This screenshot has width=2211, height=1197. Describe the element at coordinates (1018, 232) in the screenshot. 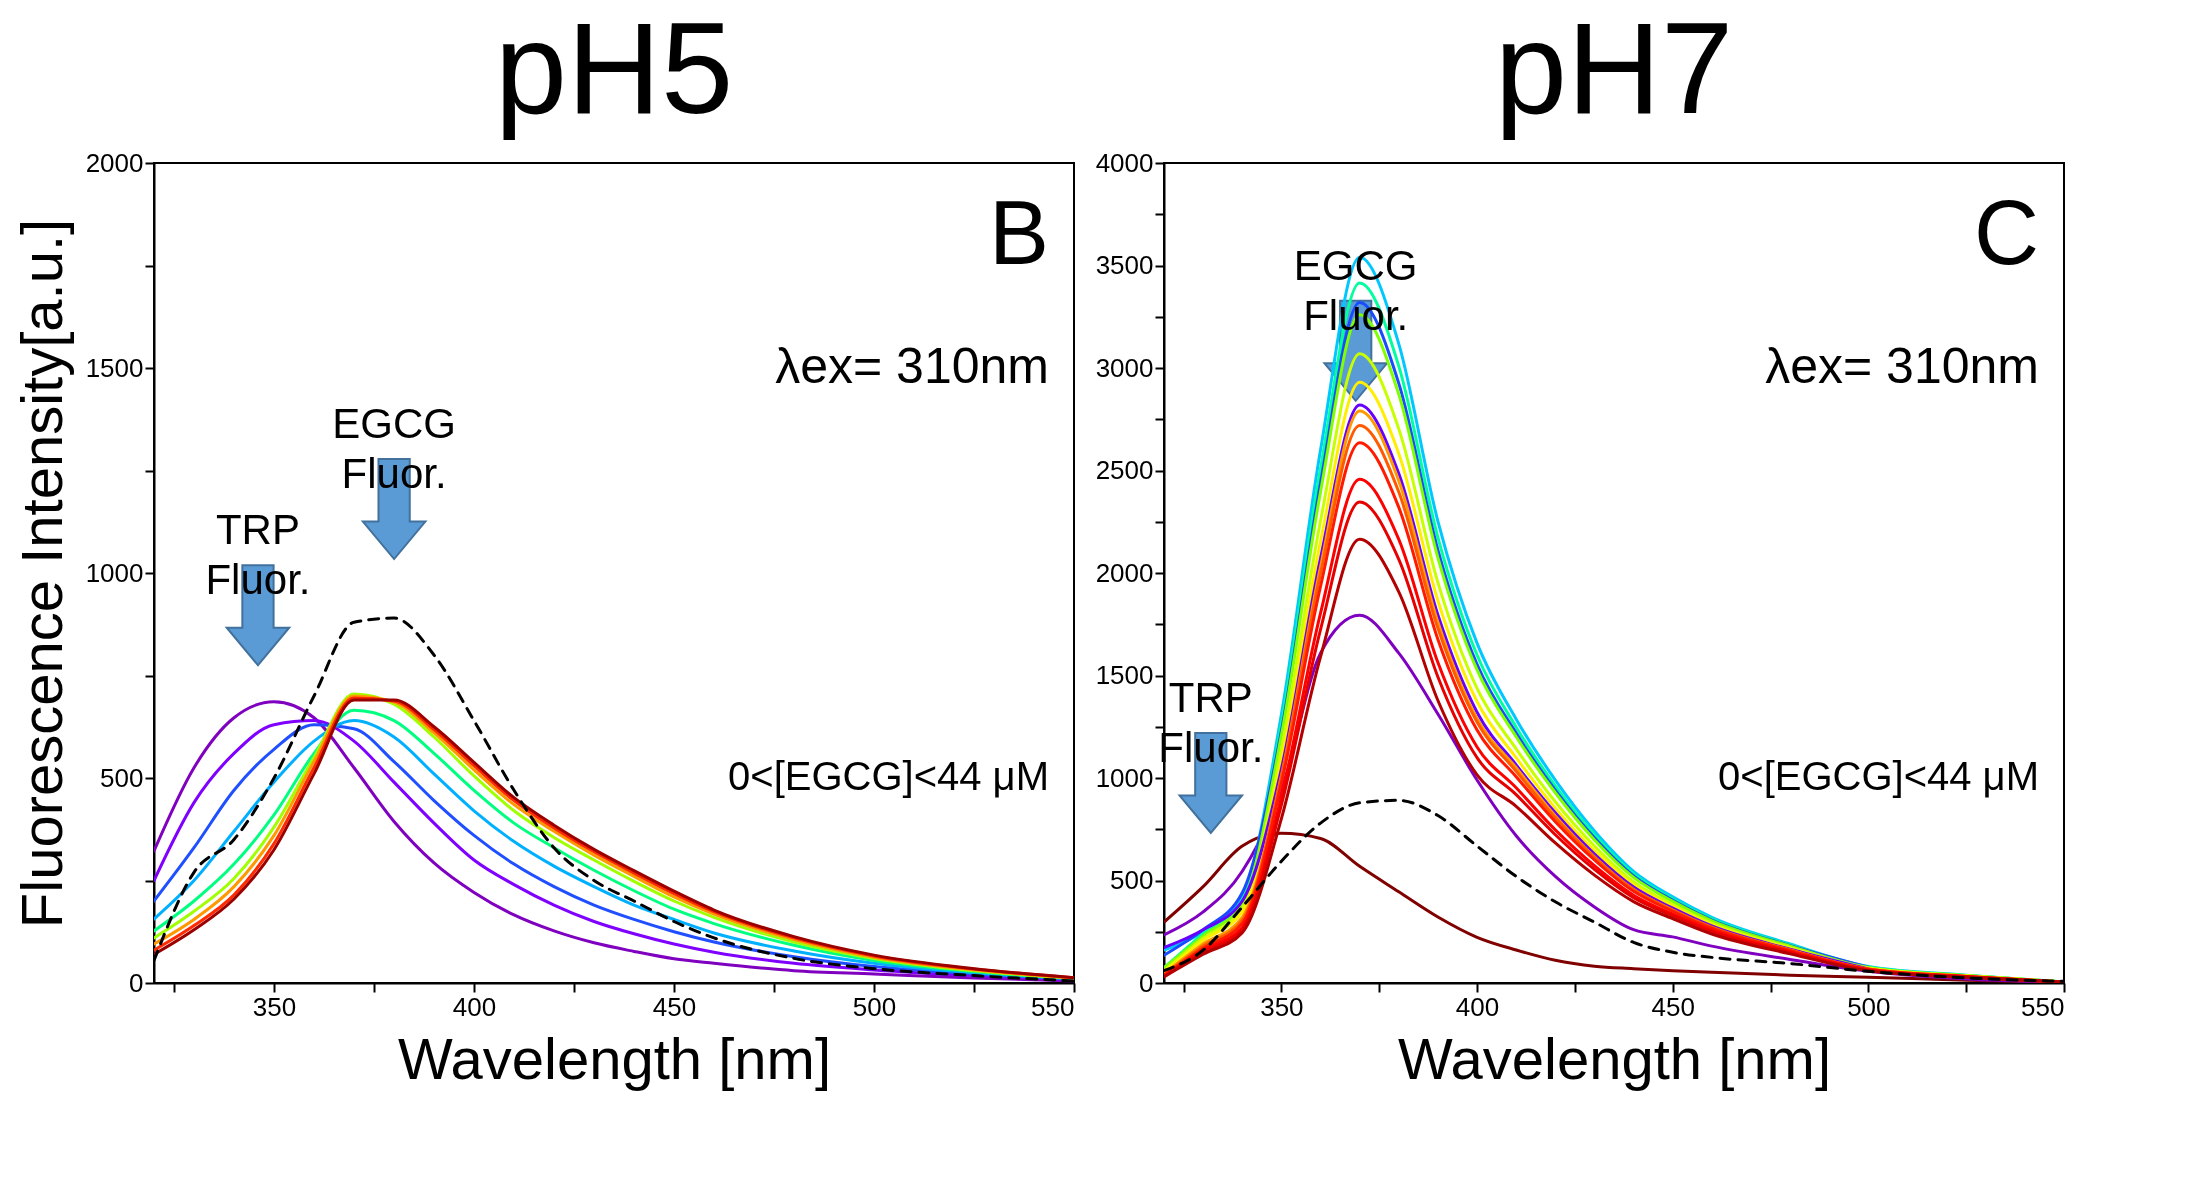

I see `annotation: B` at that location.